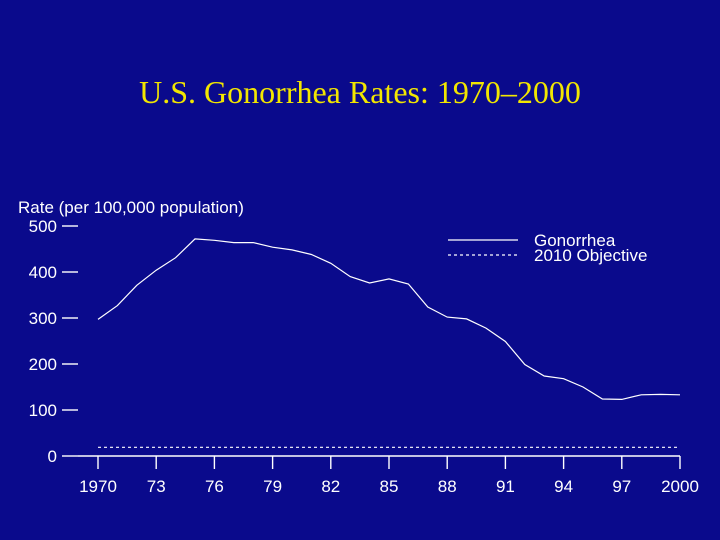 The height and width of the screenshot is (540, 720). I want to click on x-tick-label: 2000, so click(680, 486).